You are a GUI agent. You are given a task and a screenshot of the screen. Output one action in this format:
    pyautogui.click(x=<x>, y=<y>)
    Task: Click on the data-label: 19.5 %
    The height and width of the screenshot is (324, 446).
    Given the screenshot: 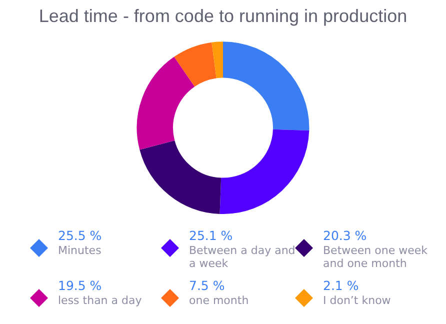 What is the action you would take?
    pyautogui.click(x=80, y=285)
    